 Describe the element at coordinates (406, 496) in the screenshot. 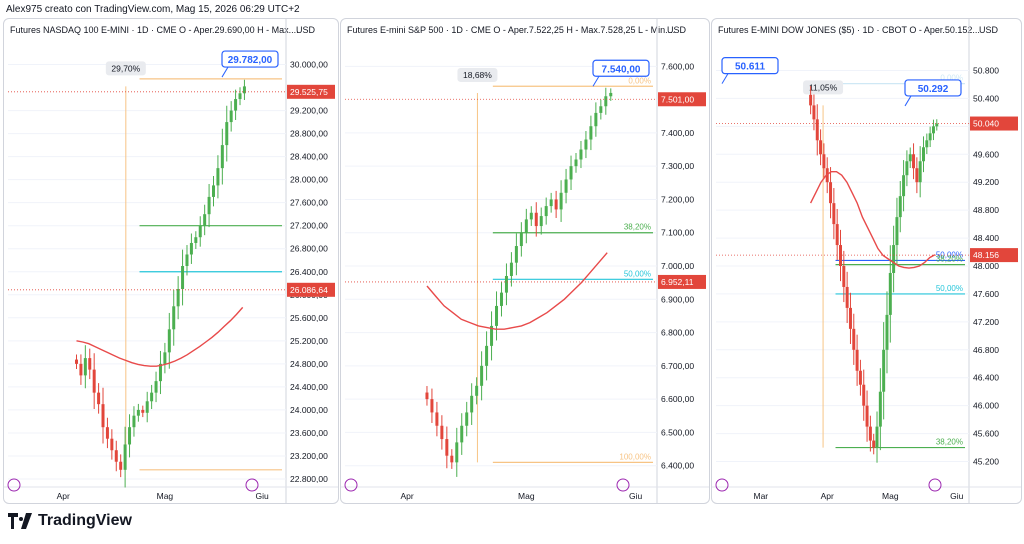

I see `x-tick-label: Apr` at that location.